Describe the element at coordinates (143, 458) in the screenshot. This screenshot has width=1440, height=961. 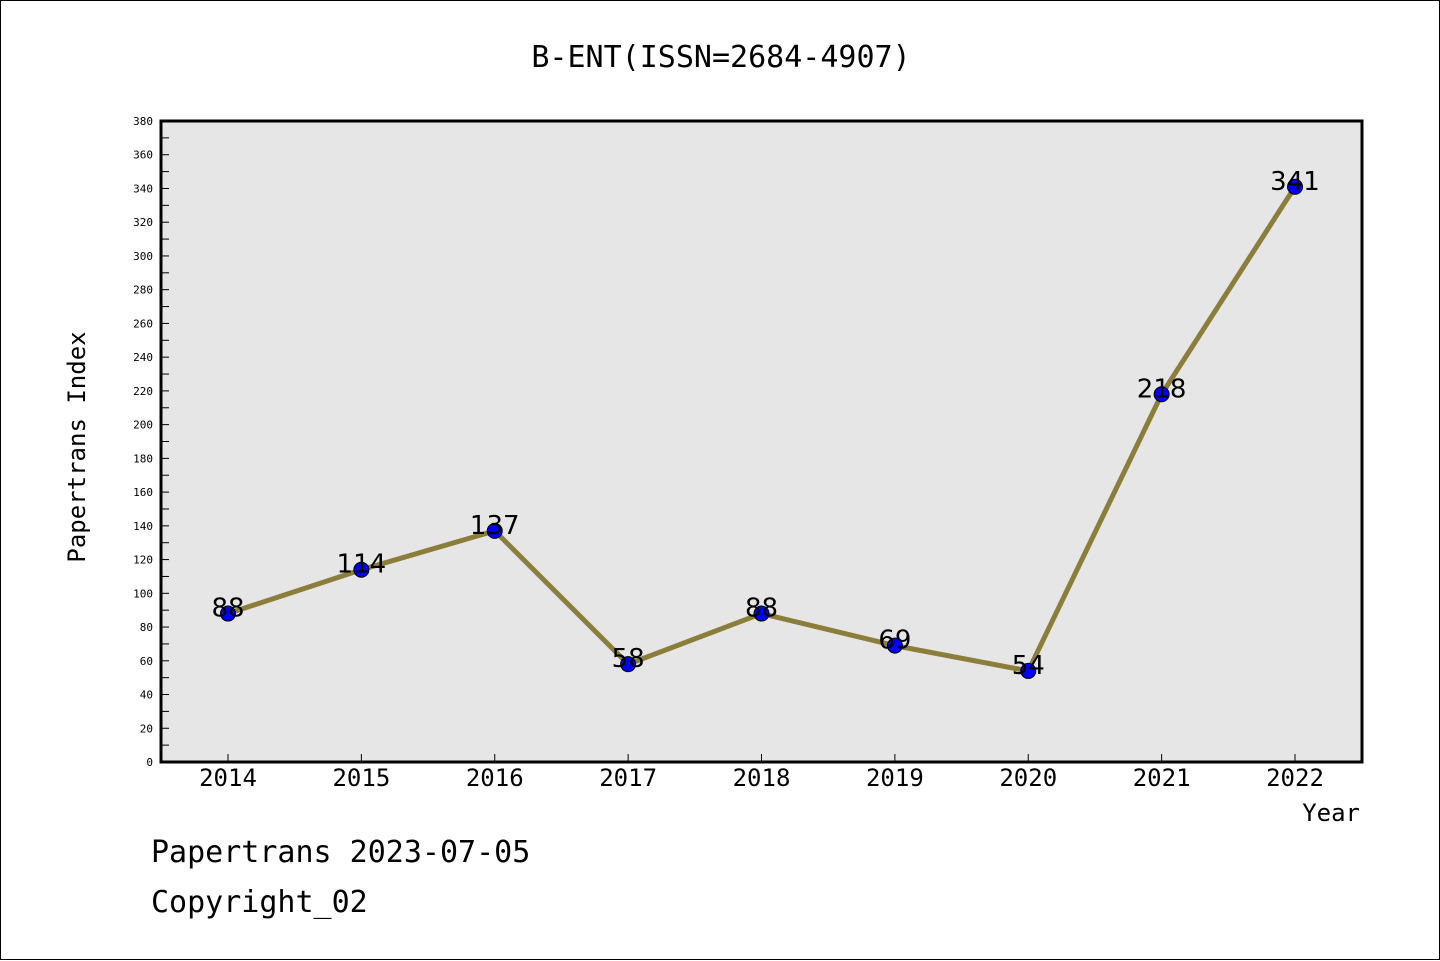
I see `y-tick-label: 180` at that location.